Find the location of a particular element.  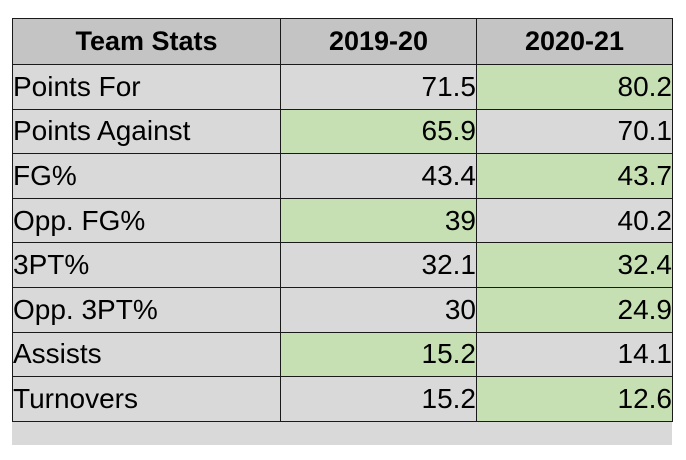

stat-label: 3PT% is located at coordinates (146, 265).